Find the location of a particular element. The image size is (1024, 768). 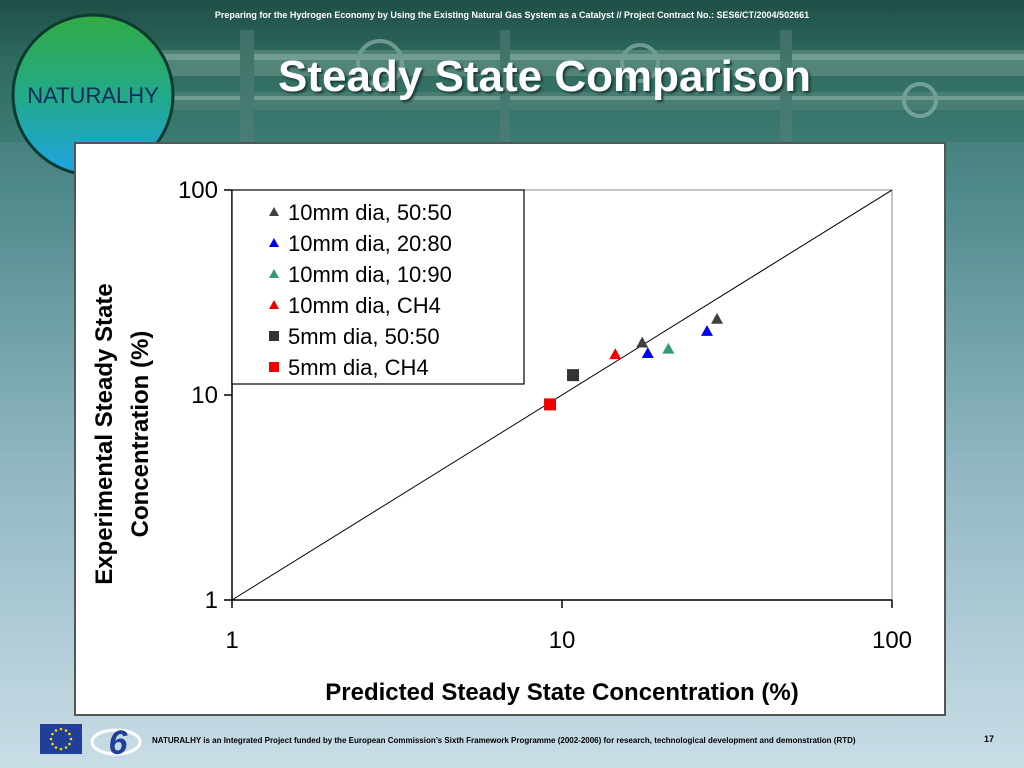

legend-entry: 10mm dia, 10:90 is located at coordinates (370, 274).